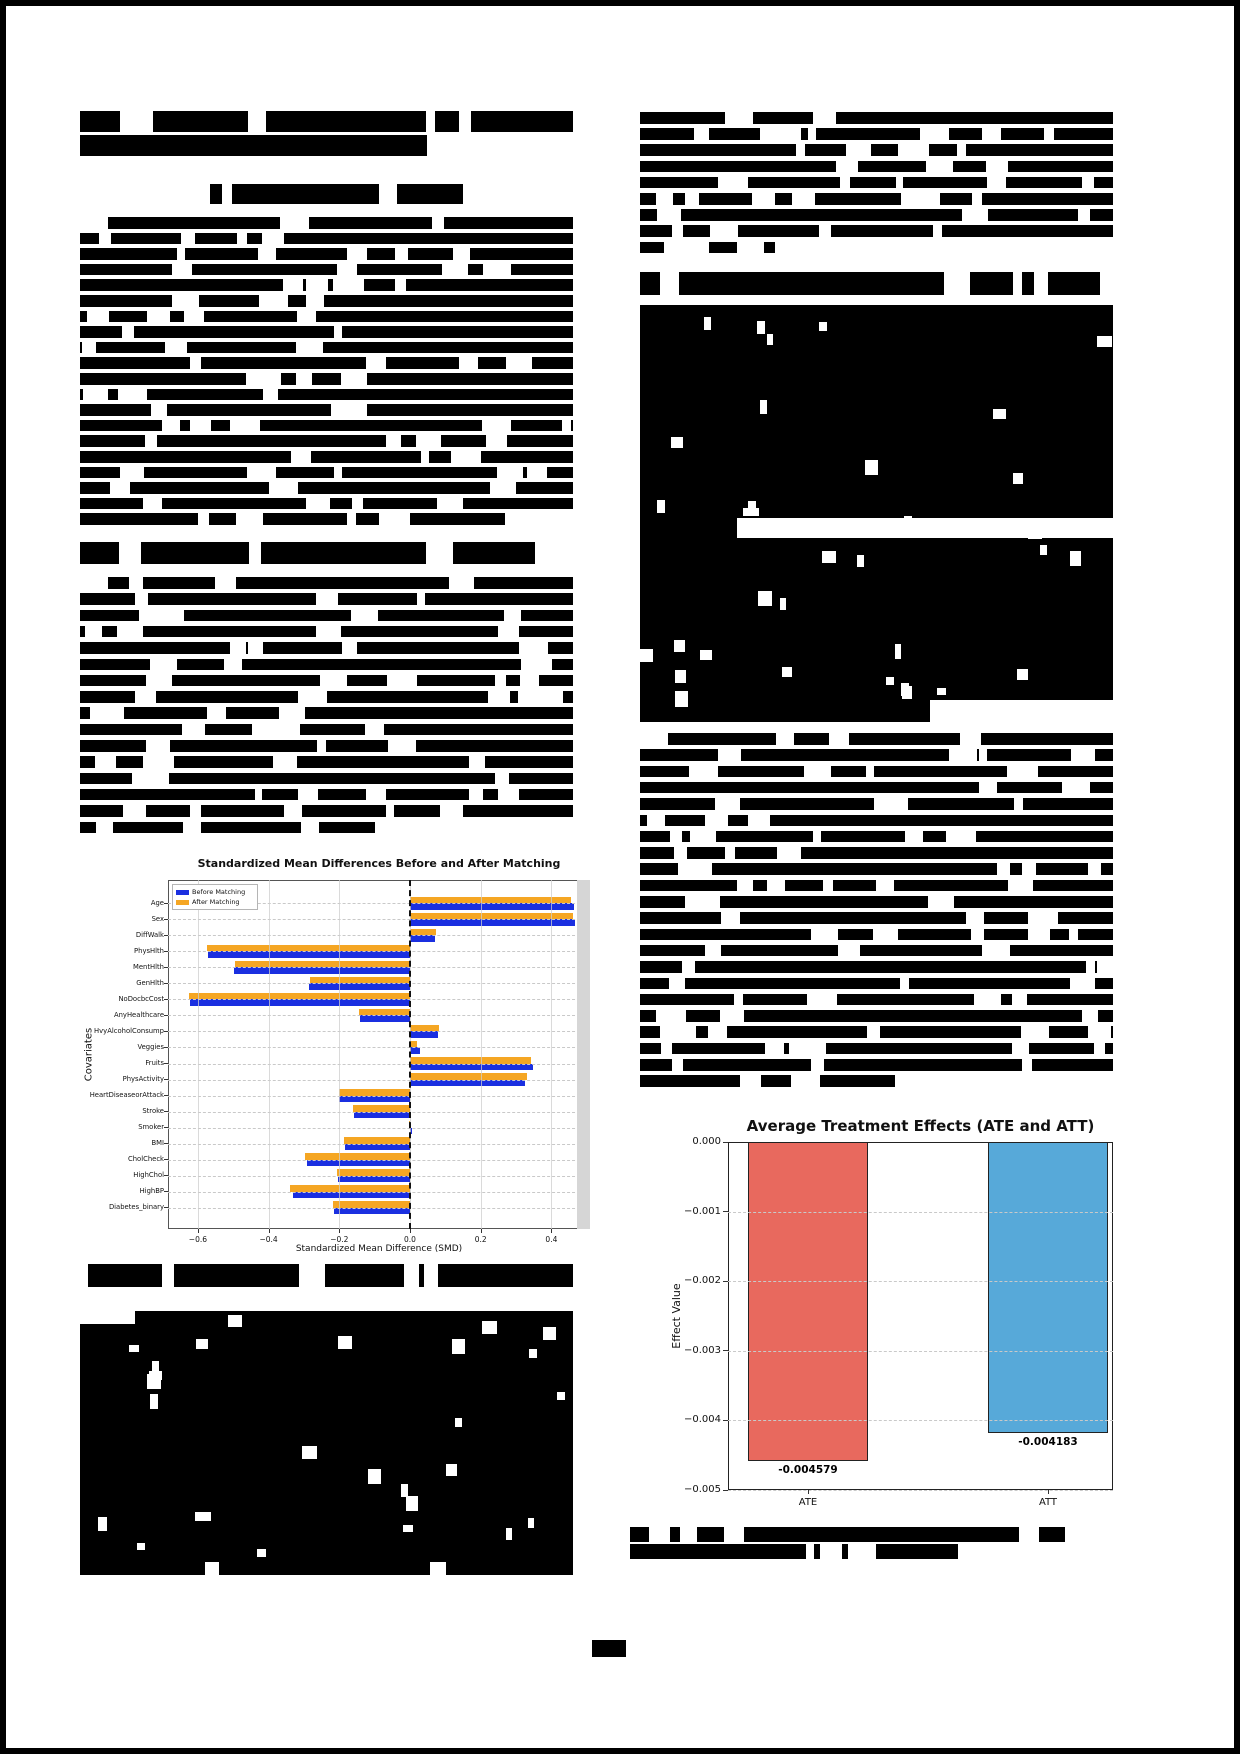 The width and height of the screenshot is (1240, 1754). I want to click on smd-ytick-label: MentHlth, so click(148, 966).